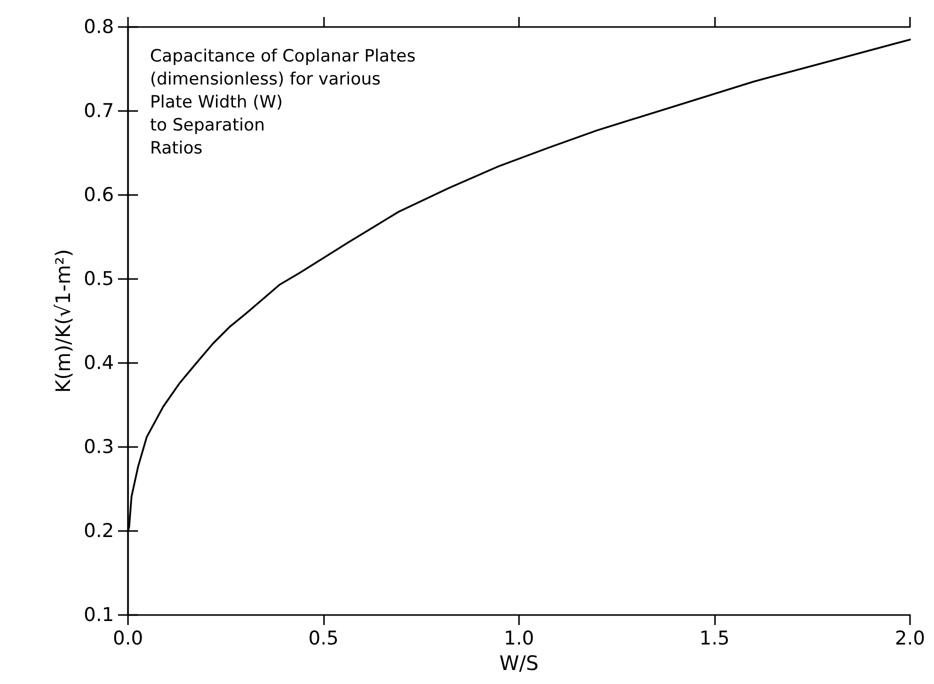 The width and height of the screenshot is (934, 684). I want to click on y-tick-label: 0.6, so click(99, 195).